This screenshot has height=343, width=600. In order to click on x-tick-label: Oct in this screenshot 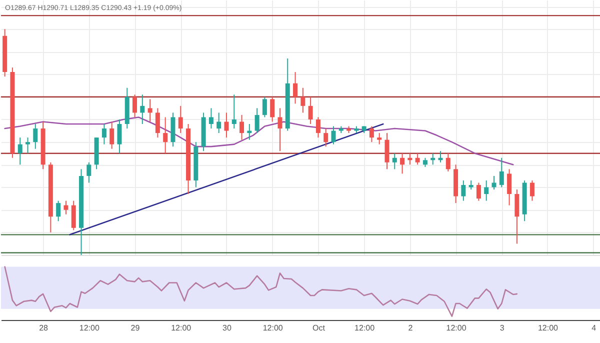, I will do `click(319, 328)`.